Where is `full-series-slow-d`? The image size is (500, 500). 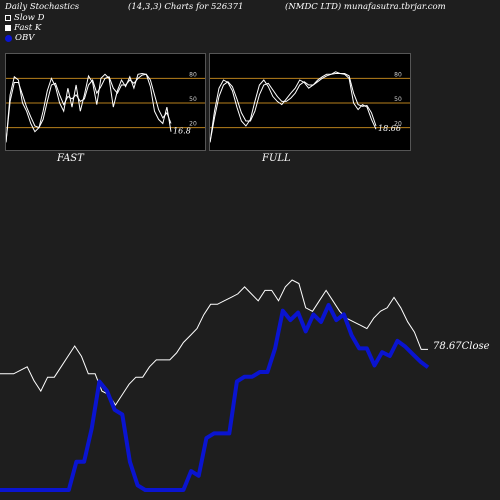
full-series-slow-d is located at coordinates (293, 108).